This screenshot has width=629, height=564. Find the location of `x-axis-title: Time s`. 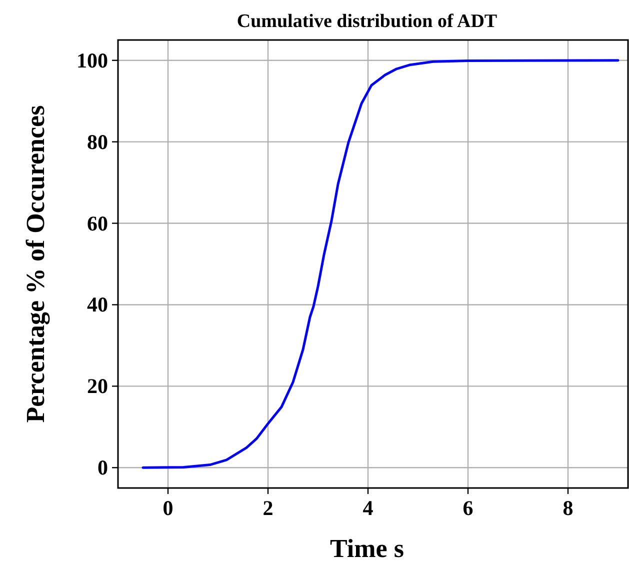

x-axis-title: Time s is located at coordinates (367, 548).